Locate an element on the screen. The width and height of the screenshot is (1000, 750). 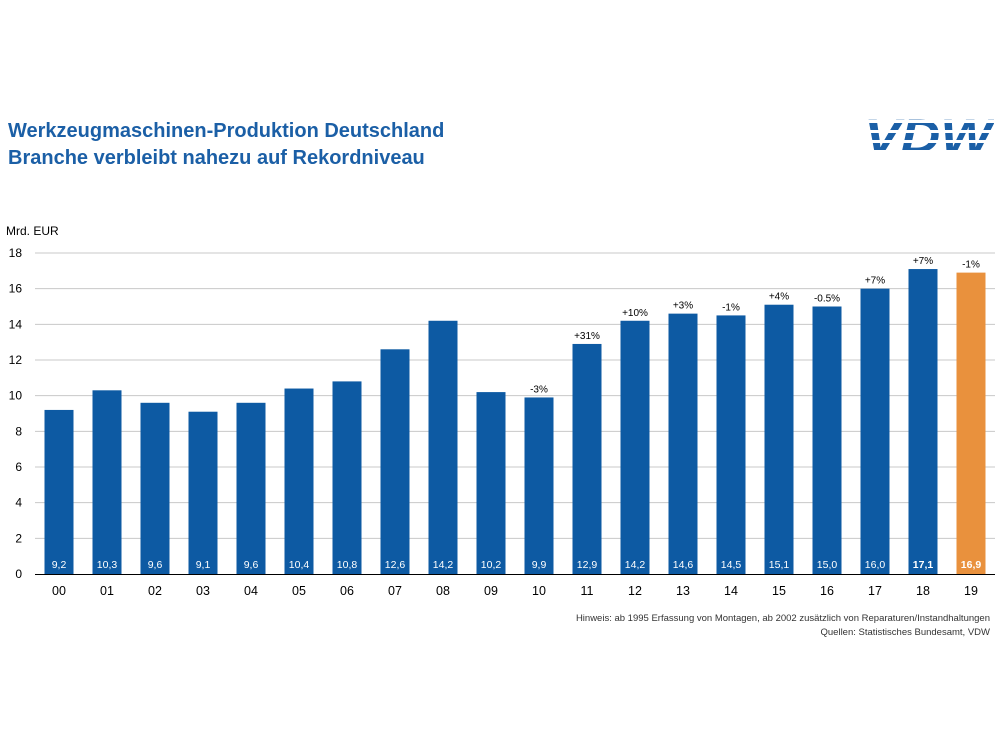
value-label-14: 14,5 is located at coordinates (731, 565).